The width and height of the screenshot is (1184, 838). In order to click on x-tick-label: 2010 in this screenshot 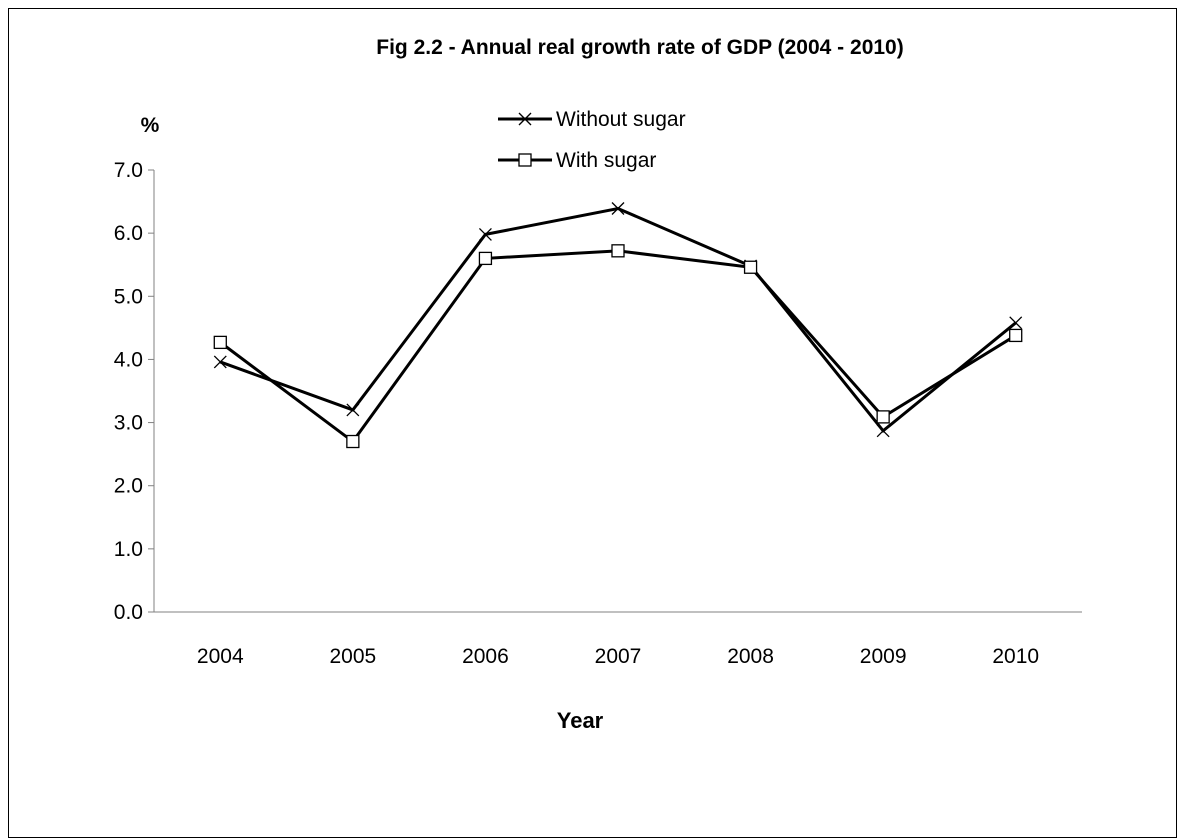, I will do `click(1015, 656)`.